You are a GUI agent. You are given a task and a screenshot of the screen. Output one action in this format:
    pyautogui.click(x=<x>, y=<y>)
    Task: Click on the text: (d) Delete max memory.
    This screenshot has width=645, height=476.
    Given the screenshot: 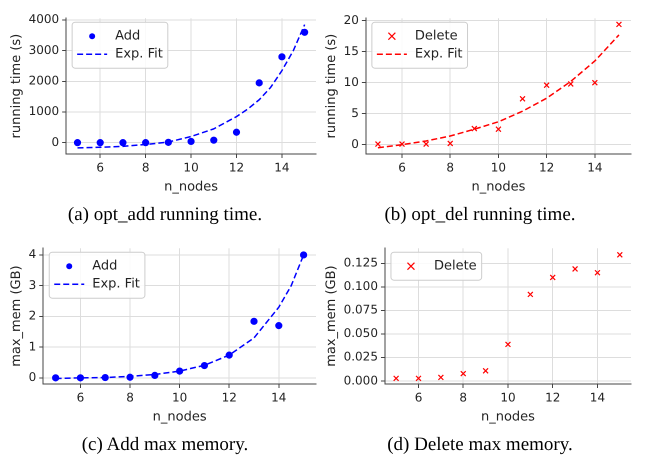 What is the action you would take?
    pyautogui.click(x=480, y=445)
    